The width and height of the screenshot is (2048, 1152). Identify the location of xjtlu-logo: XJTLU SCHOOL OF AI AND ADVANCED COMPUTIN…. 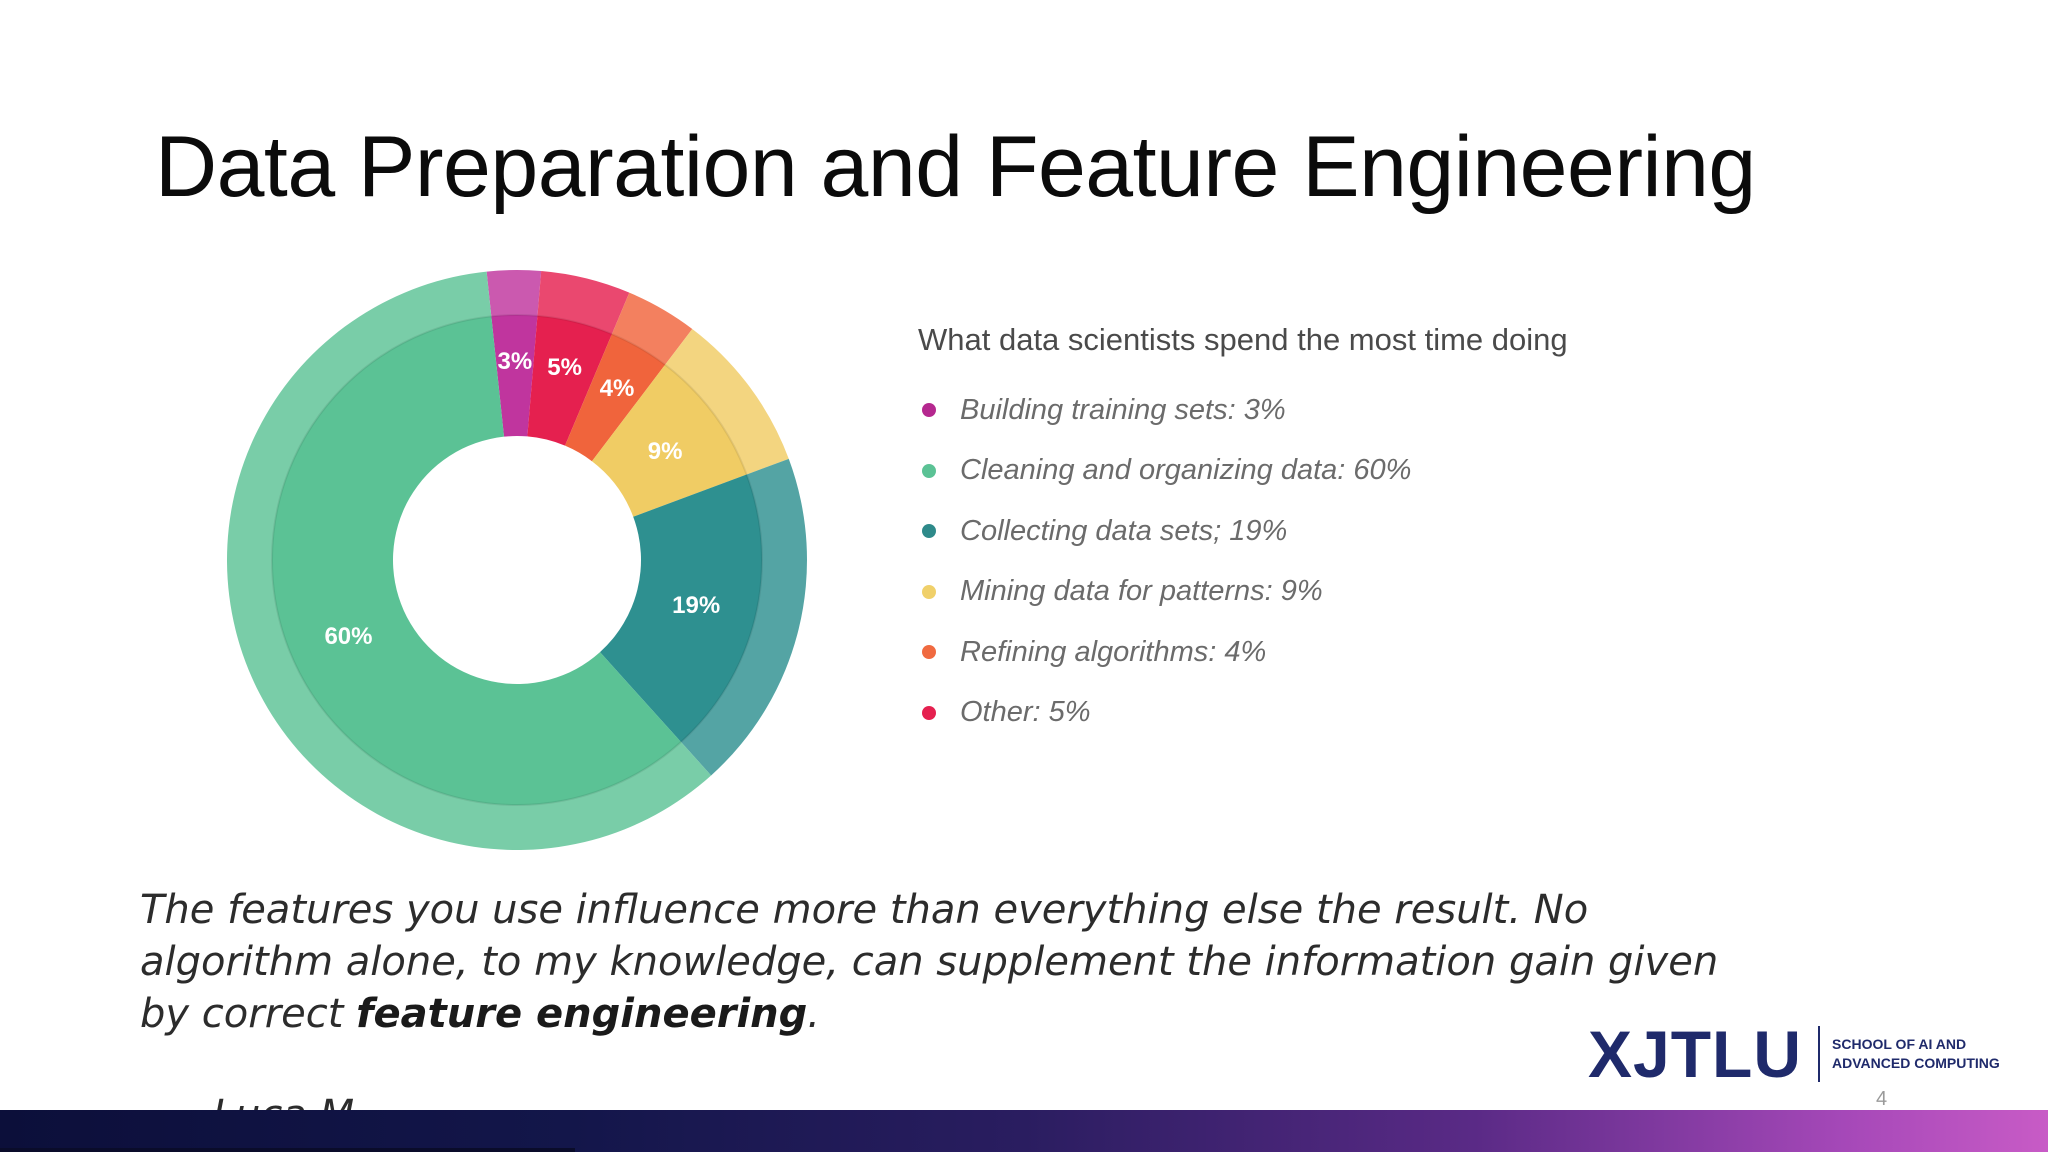
(1794, 1054).